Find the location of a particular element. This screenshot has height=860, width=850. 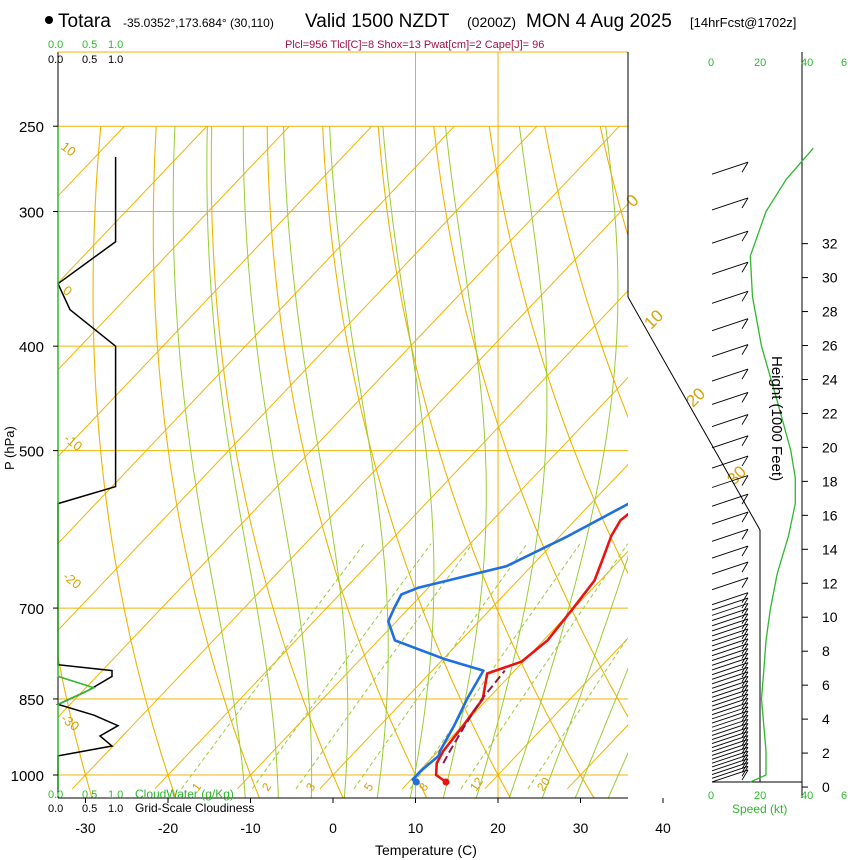

y-tick-label: 1000 is located at coordinates (27, 776).